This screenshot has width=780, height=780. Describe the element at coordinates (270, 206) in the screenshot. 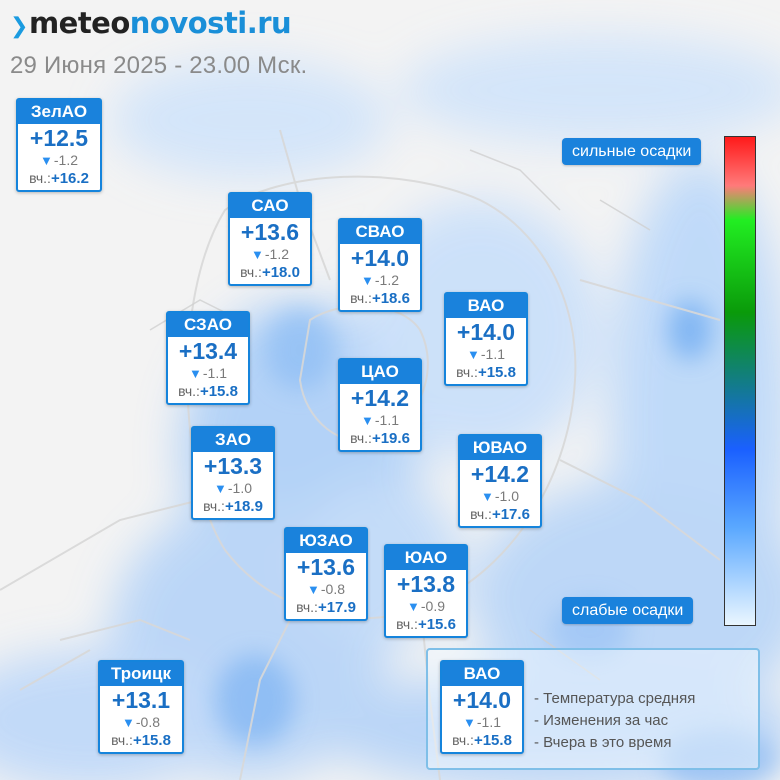

I see `district-name: САО` at that location.